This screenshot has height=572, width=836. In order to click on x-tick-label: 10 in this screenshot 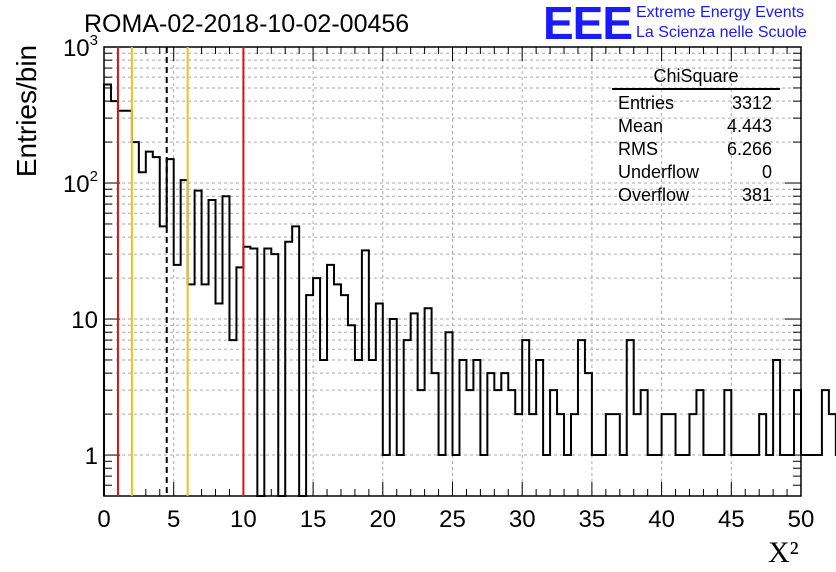, I will do `click(243, 519)`.